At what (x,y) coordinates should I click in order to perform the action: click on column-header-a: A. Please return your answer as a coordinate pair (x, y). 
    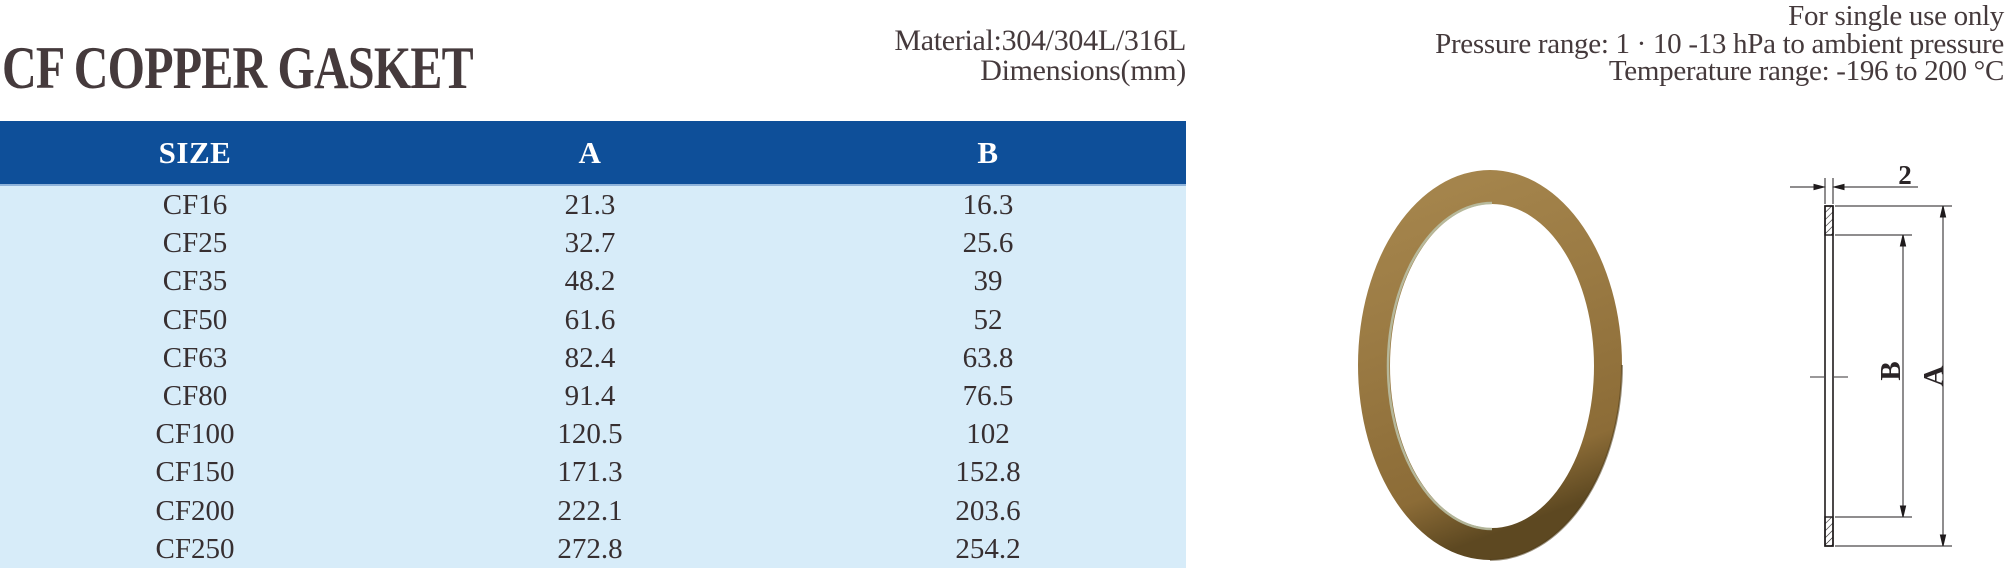
    Looking at the image, I should click on (590, 152).